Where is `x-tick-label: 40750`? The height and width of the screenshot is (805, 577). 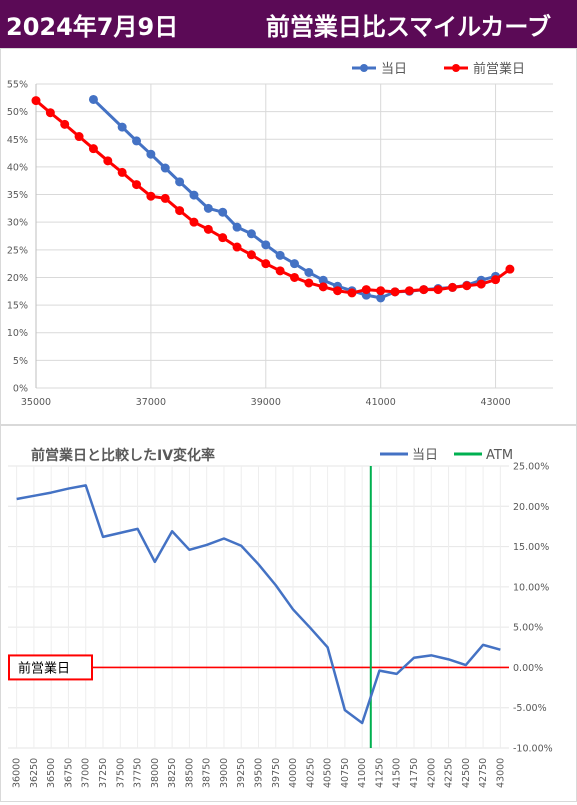
x-tick-label: 40750 is located at coordinates (345, 773).